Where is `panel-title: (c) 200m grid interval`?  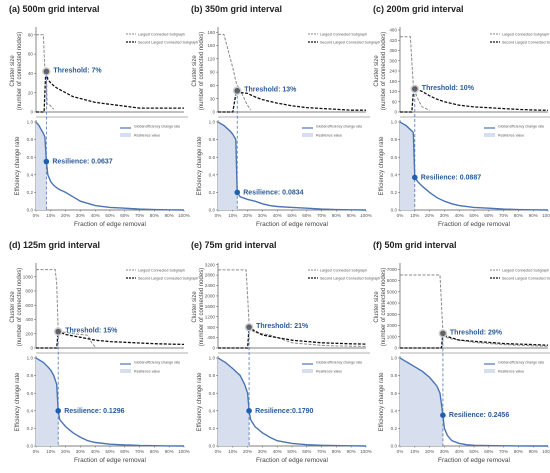
panel-title: (c) 200m grid interval is located at coordinates (418, 9).